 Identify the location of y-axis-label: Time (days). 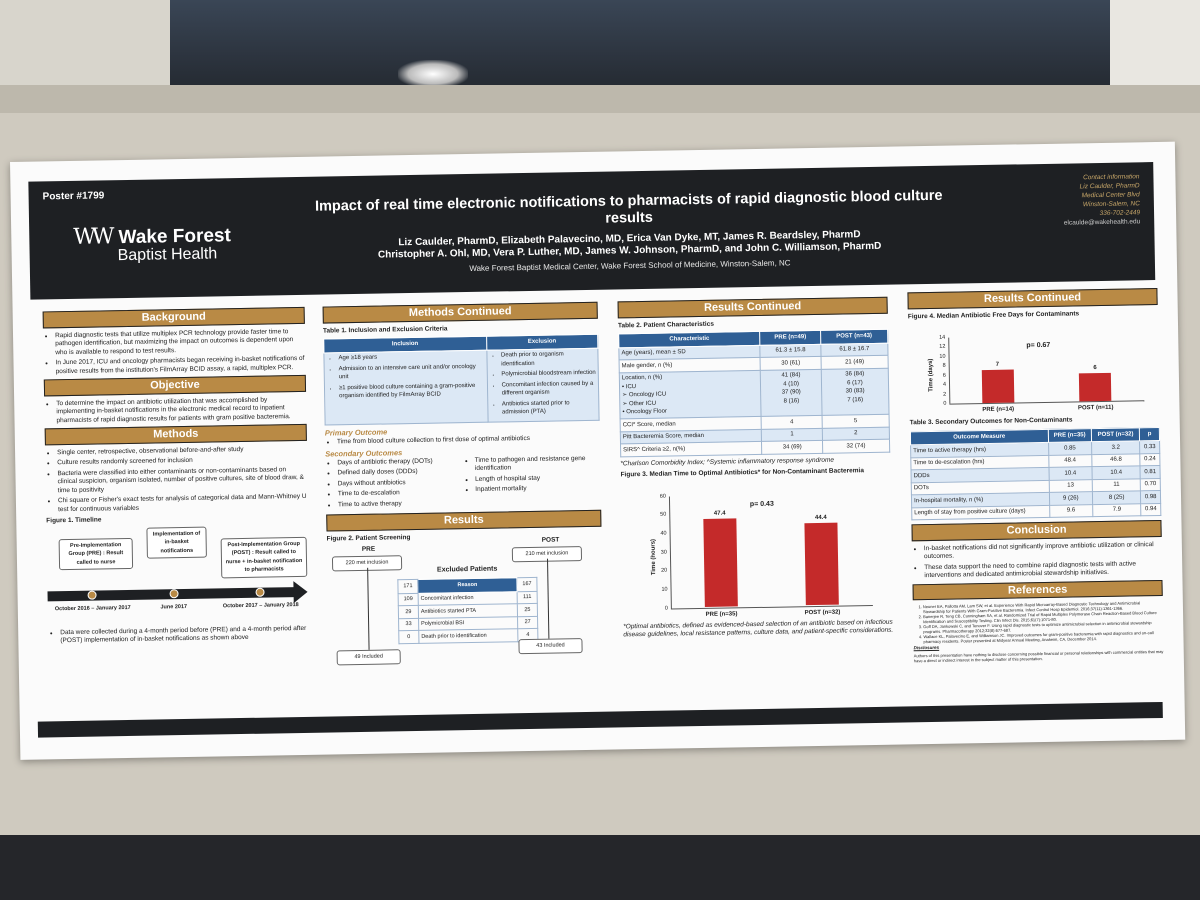
(931, 375).